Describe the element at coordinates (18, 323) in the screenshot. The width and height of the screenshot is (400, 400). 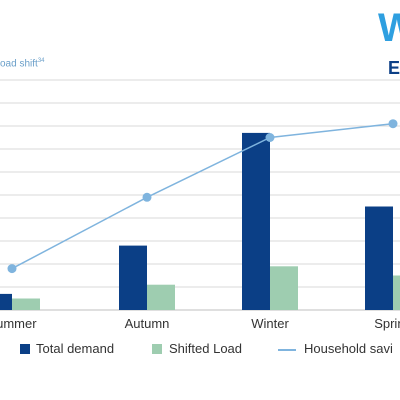
I see `x-tick-label: Summer` at that location.